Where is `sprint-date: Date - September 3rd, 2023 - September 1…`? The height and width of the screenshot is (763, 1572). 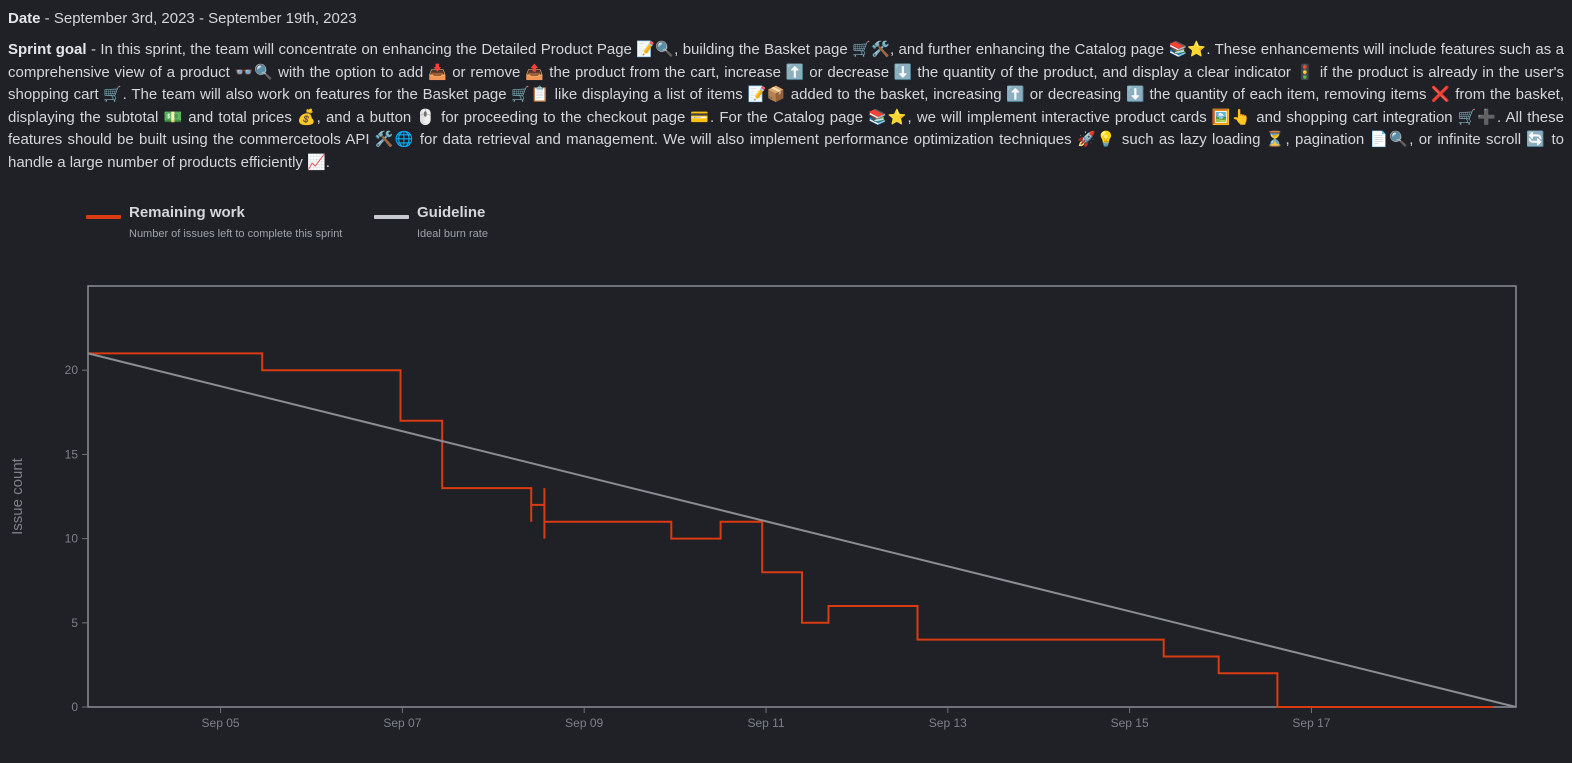
sprint-date: Date - September 3rd, 2023 - September 1… is located at coordinates (786, 19).